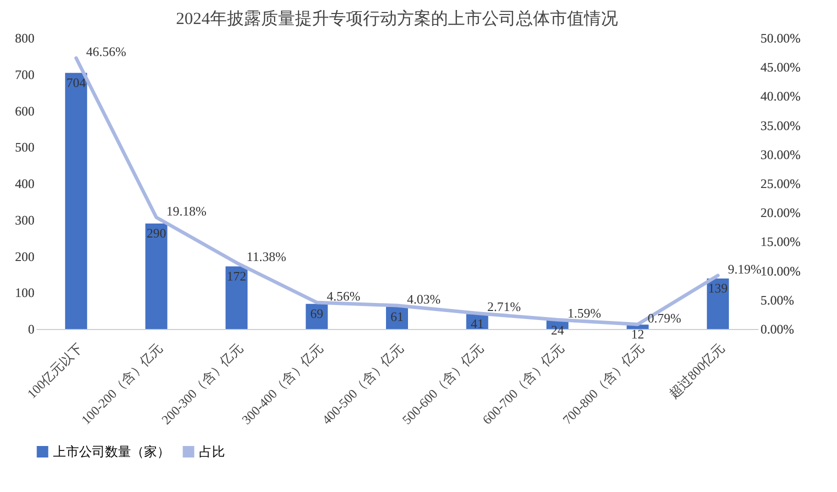  What do you see at coordinates (317, 313) in the screenshot?
I see `data-label: 69` at bounding box center [317, 313].